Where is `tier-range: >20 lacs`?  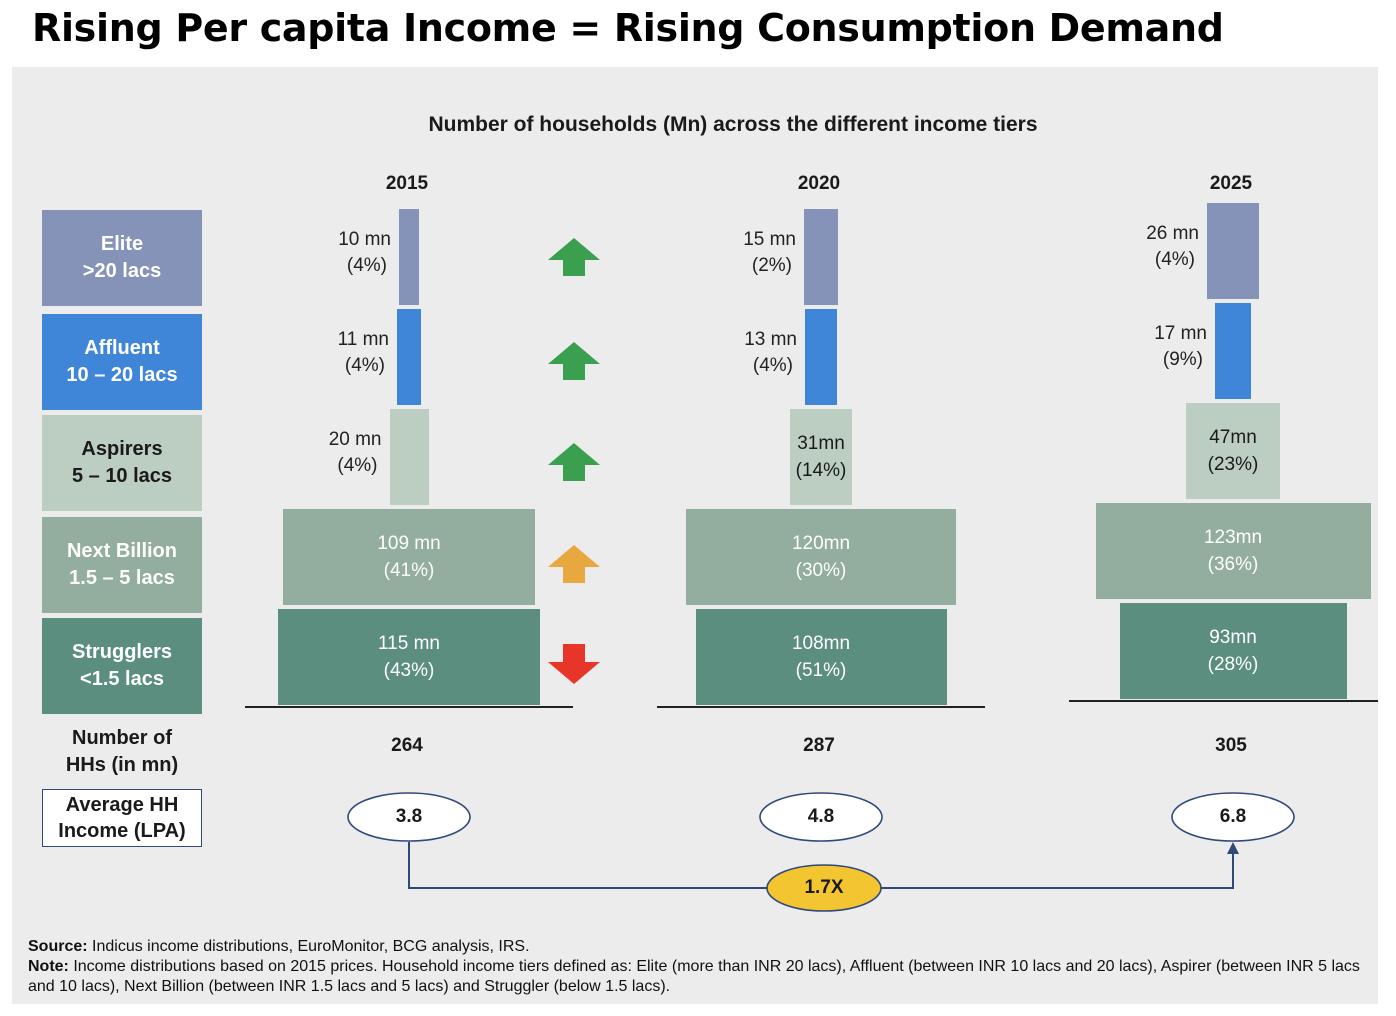 tier-range: >20 lacs is located at coordinates (122, 271).